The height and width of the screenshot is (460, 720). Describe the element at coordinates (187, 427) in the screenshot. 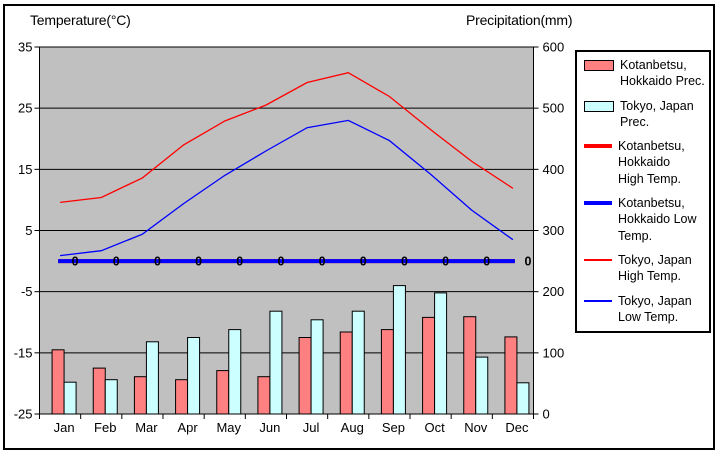

I see `svg-text: Apr` at that location.